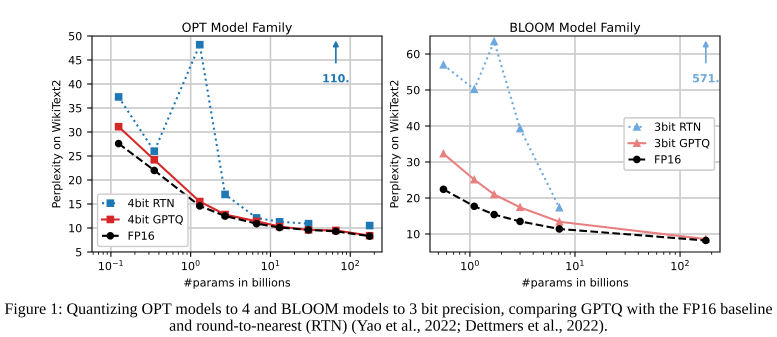 This screenshot has width=777, height=337. What do you see at coordinates (335, 78) in the screenshot?
I see `annotation: 110.` at bounding box center [335, 78].